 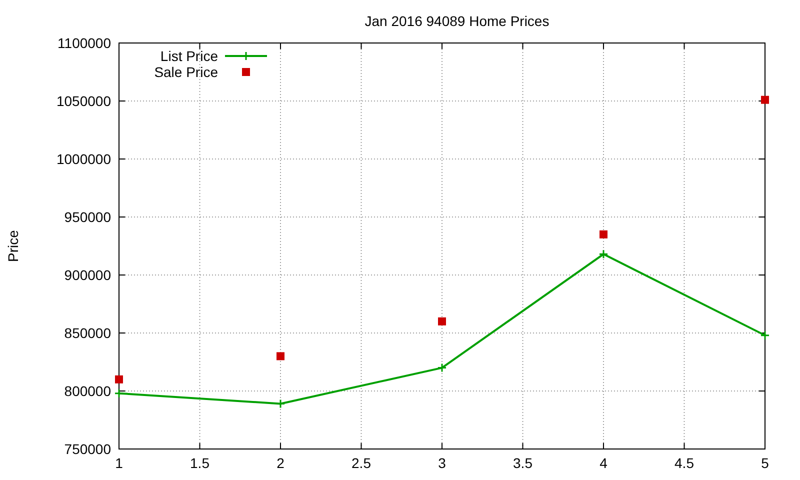 I want to click on y-axis-title: Price, so click(x=13, y=246).